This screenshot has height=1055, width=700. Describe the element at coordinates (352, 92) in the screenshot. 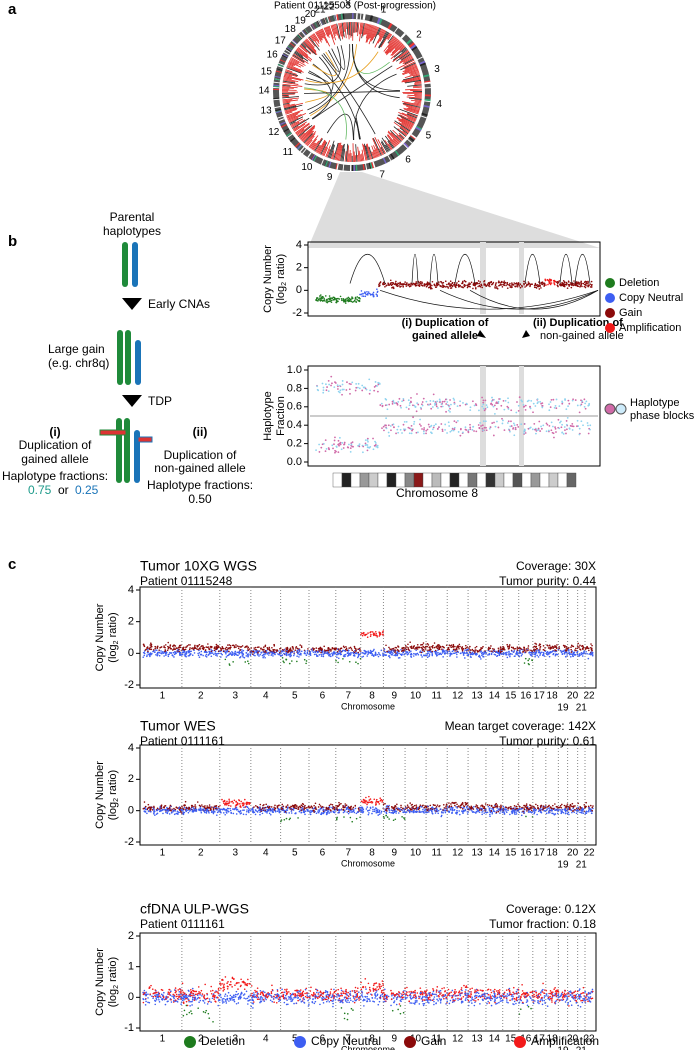

I see `sv-chord` at that location.